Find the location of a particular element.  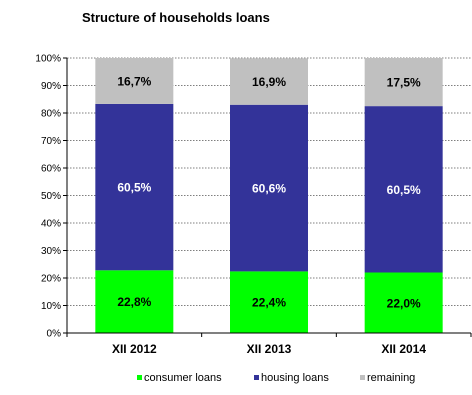

y-tick-label: 30% is located at coordinates (51, 251).